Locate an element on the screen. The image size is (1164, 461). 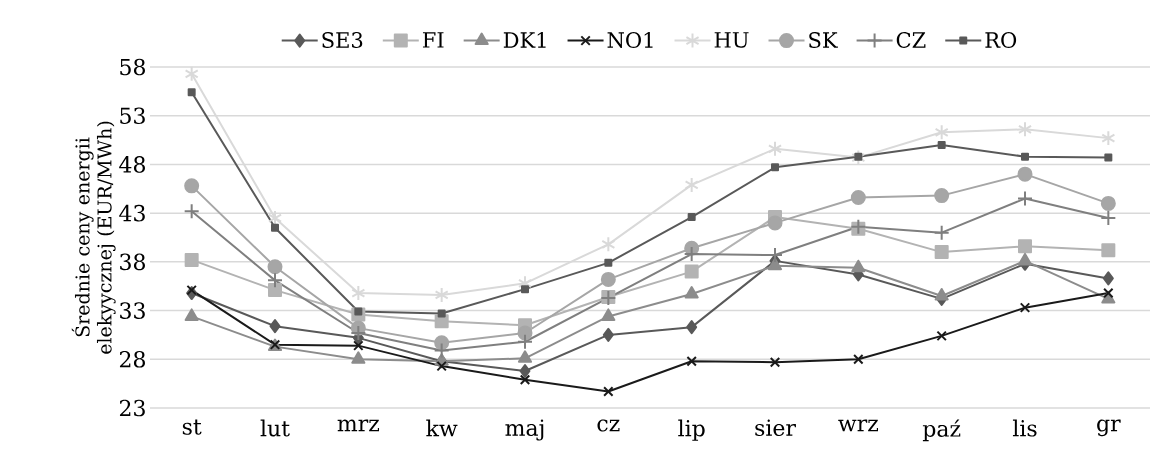
x-tick-label: st is located at coordinates (192, 427).